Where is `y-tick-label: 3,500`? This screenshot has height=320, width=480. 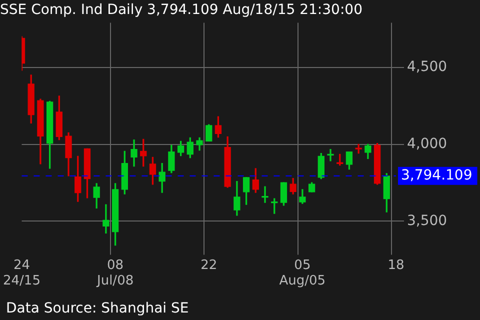 y-tick-label: 3,500 is located at coordinates (427, 220).